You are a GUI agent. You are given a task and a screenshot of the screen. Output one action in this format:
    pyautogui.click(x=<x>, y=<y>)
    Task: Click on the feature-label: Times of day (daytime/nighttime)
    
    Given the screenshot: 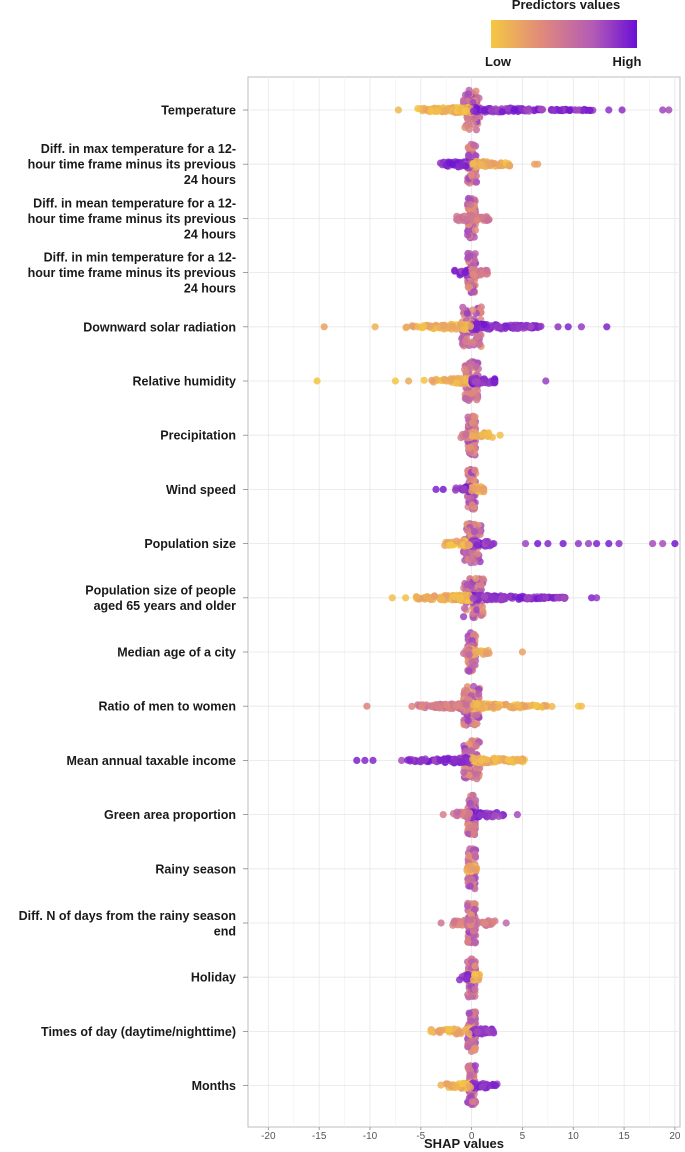 What is the action you would take?
    pyautogui.click(x=138, y=1032)
    